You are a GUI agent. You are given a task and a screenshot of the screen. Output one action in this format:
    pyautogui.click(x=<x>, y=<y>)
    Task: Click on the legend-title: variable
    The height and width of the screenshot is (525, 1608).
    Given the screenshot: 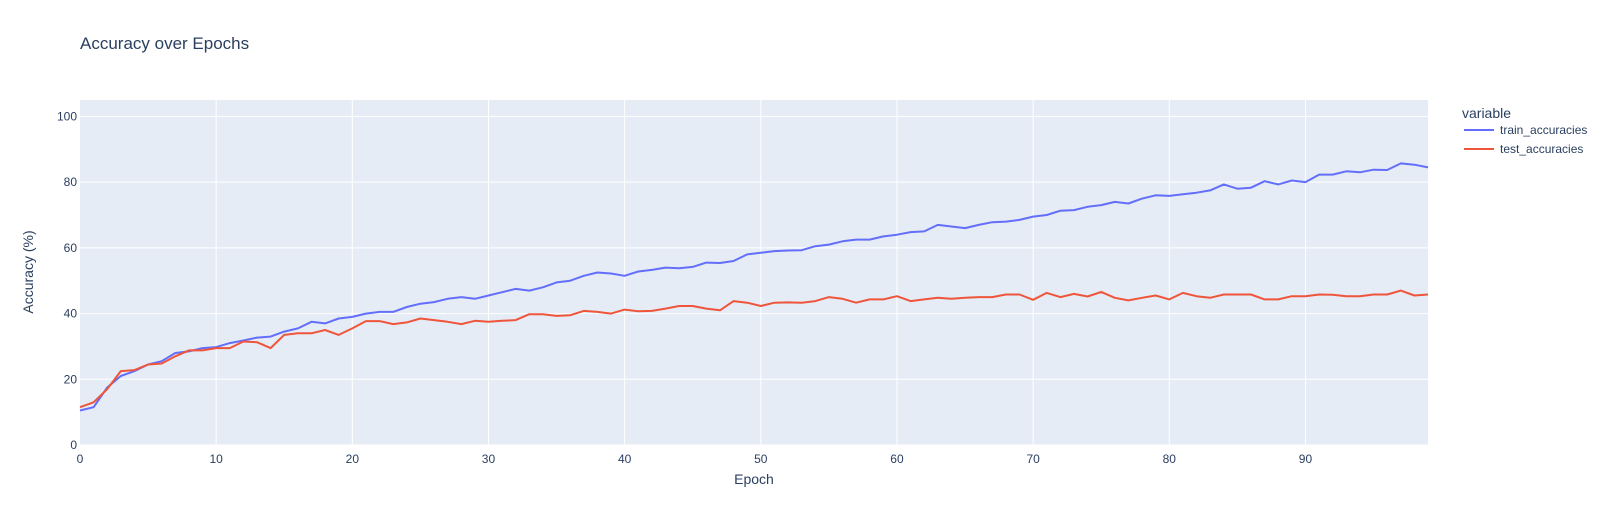 What is the action you would take?
    pyautogui.click(x=1486, y=113)
    